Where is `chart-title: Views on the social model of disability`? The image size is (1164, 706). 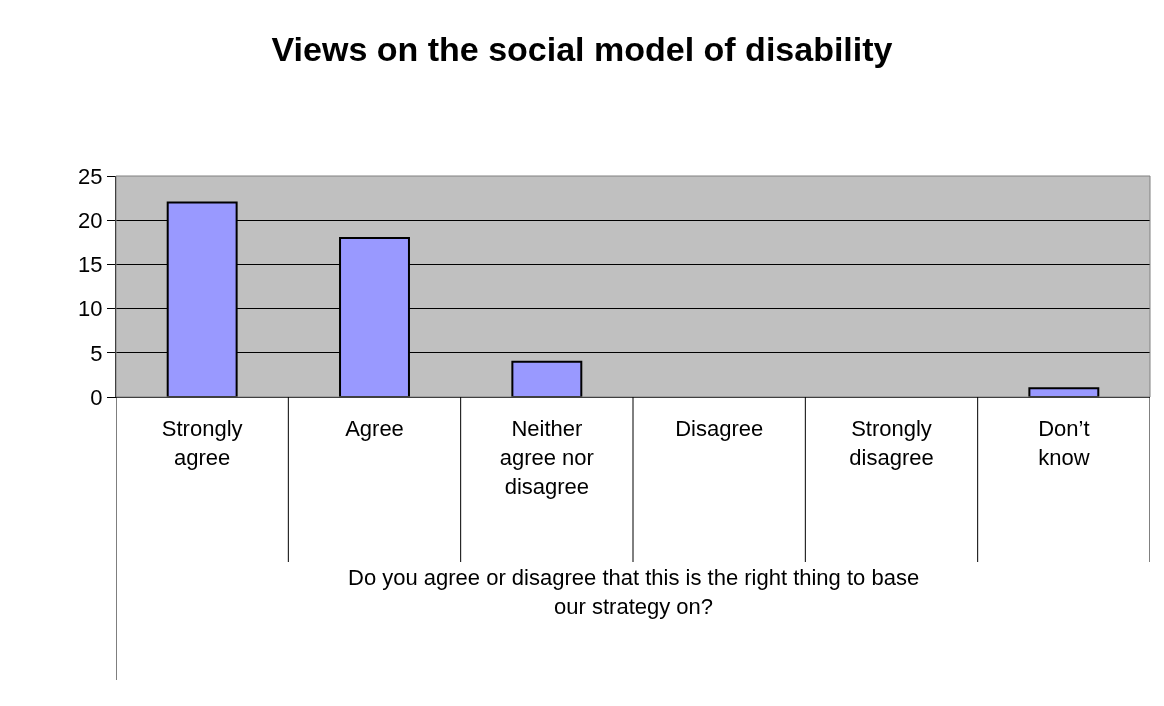
chart-title: Views on the social model of disability is located at coordinates (582, 49).